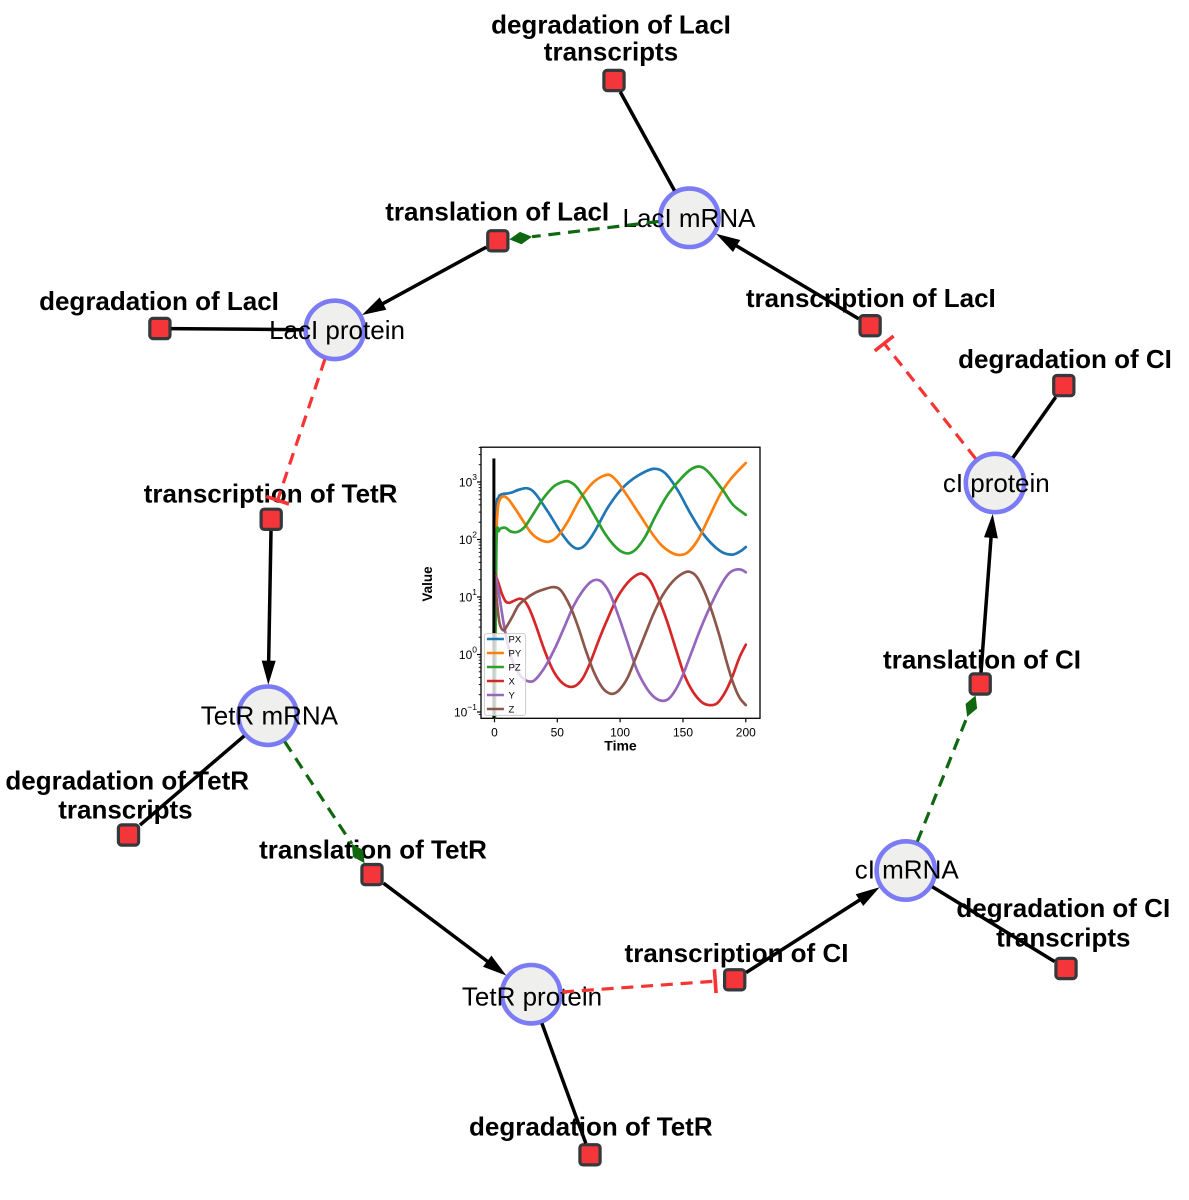 The height and width of the screenshot is (1200, 1189). What do you see at coordinates (427, 584) in the screenshot?
I see `svg-text: Value` at bounding box center [427, 584].